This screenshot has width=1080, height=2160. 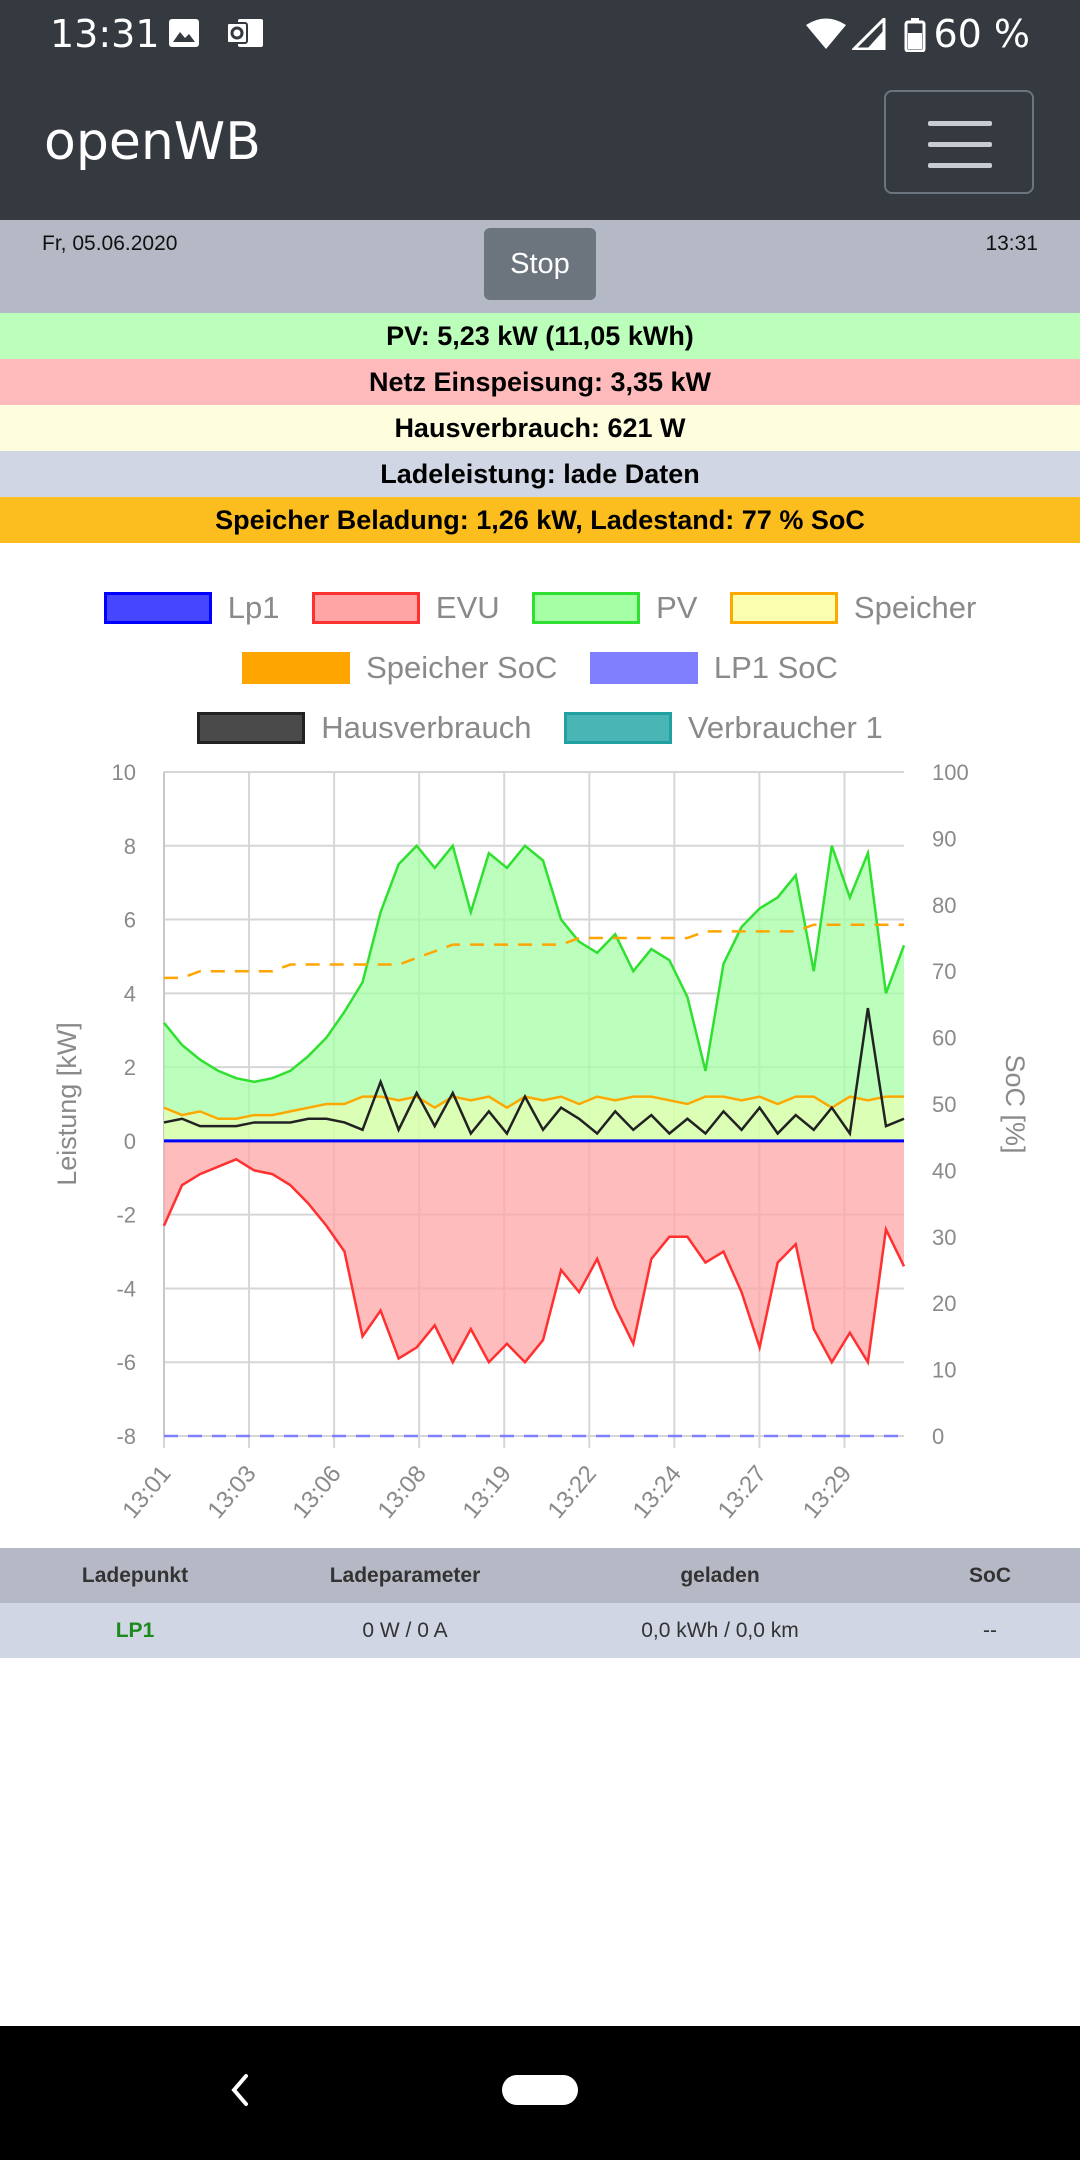 What do you see at coordinates (572, 1492) in the screenshot?
I see `x-tick-label: 13:22` at bounding box center [572, 1492].